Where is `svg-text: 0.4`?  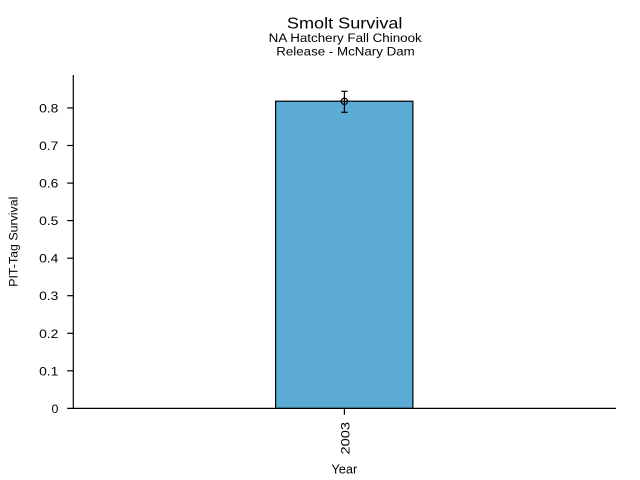
svg-text: 0.4 is located at coordinates (48, 259).